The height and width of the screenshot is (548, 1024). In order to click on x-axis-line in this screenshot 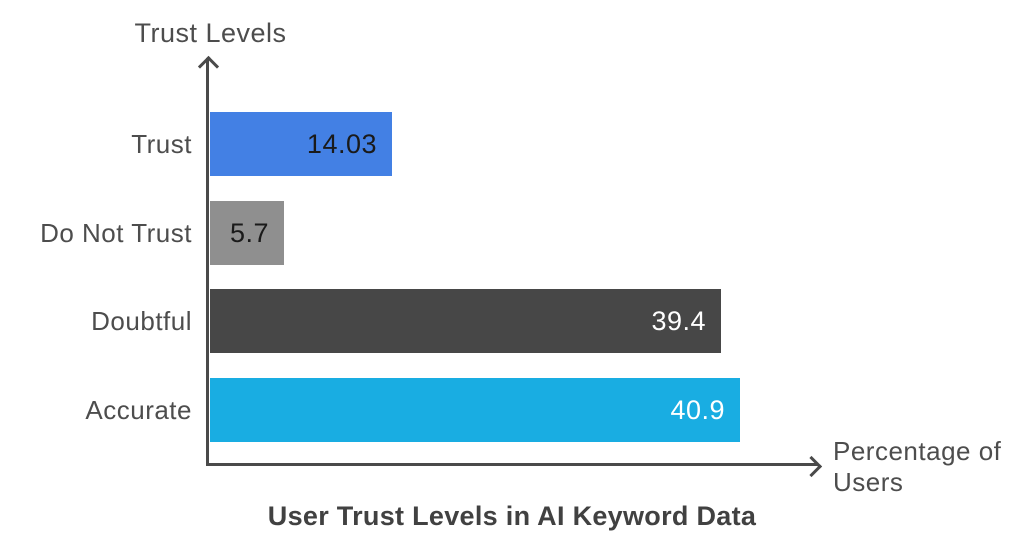, I will do `click(512, 464)`.